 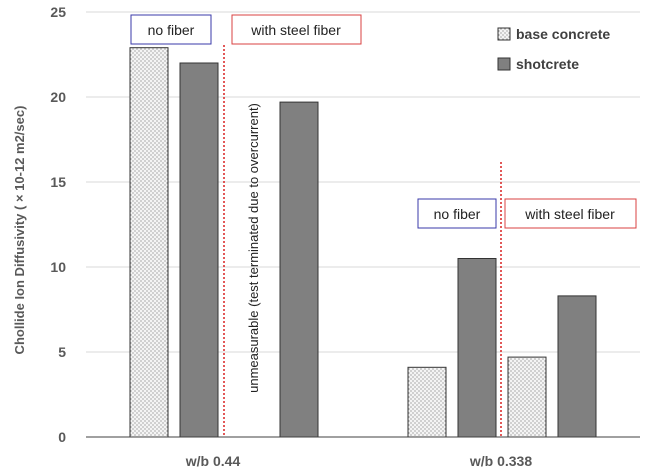 I want to click on y-tick-label: 0, so click(x=62, y=437).